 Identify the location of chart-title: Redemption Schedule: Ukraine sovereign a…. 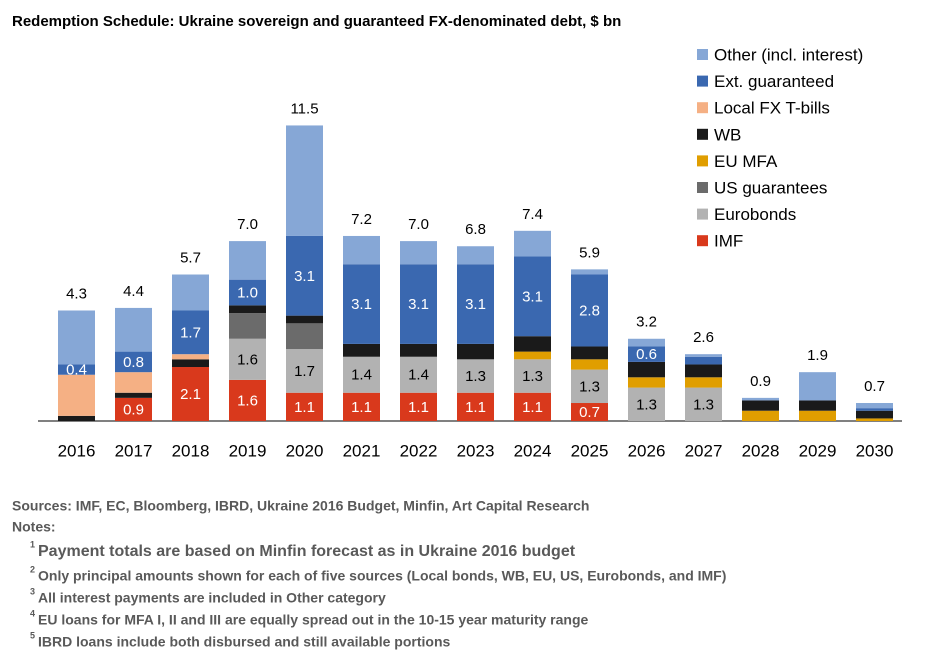
(316, 21).